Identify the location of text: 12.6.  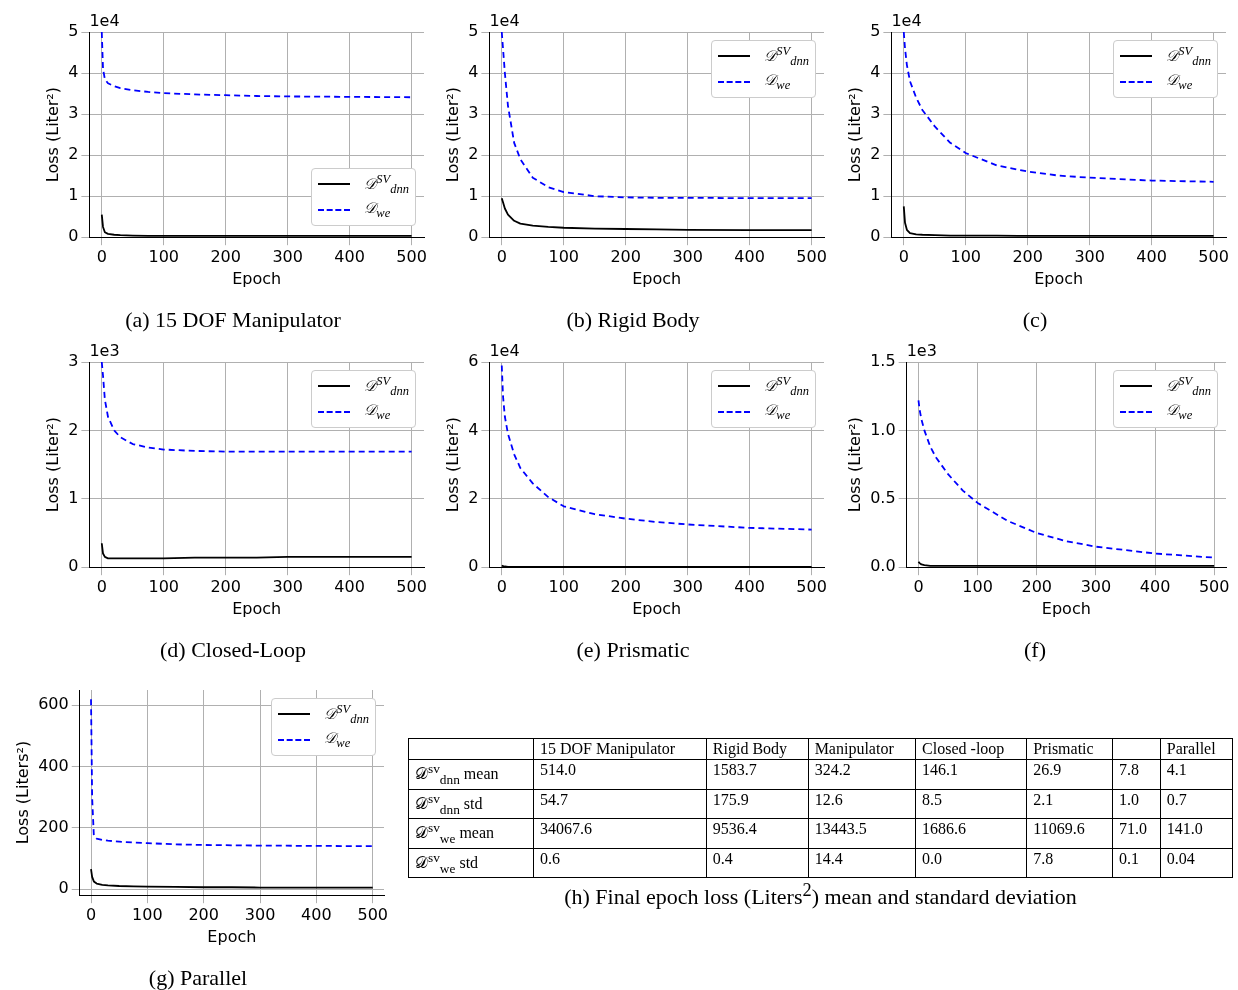
(828, 799).